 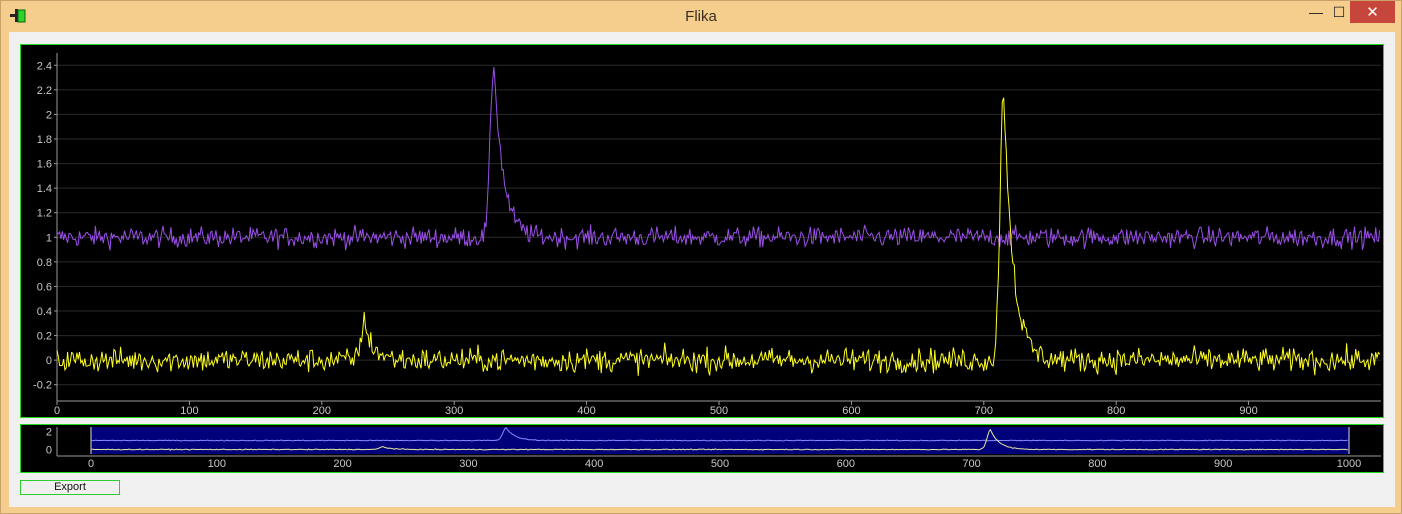 What do you see at coordinates (1116, 411) in the screenshot?
I see `x-tick-label: 800` at bounding box center [1116, 411].